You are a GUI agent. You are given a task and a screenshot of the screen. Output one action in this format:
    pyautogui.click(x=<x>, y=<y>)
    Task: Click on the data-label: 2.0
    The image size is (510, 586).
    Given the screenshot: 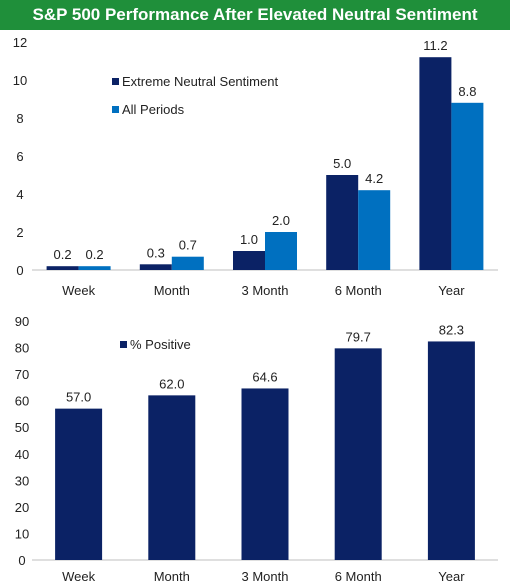 What is the action you would take?
    pyautogui.click(x=281, y=220)
    